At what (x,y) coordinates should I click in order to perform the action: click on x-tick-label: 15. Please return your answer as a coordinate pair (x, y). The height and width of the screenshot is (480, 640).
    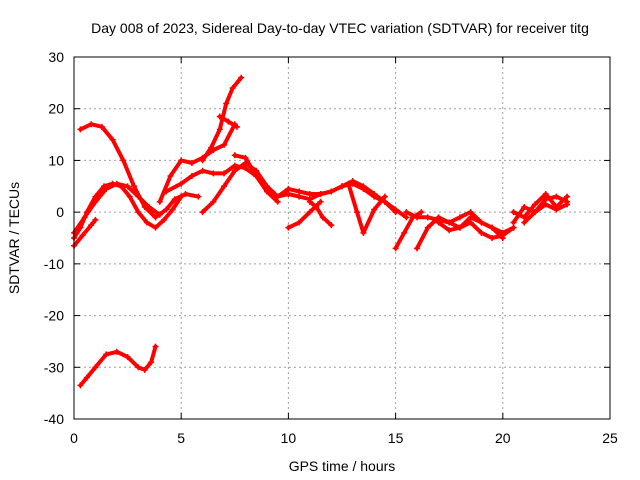
    Looking at the image, I should click on (396, 438).